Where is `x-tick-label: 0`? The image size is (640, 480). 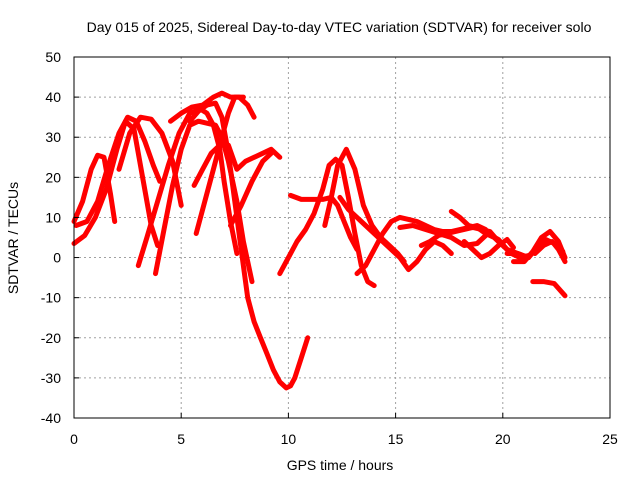 x-tick-label: 0 is located at coordinates (74, 439).